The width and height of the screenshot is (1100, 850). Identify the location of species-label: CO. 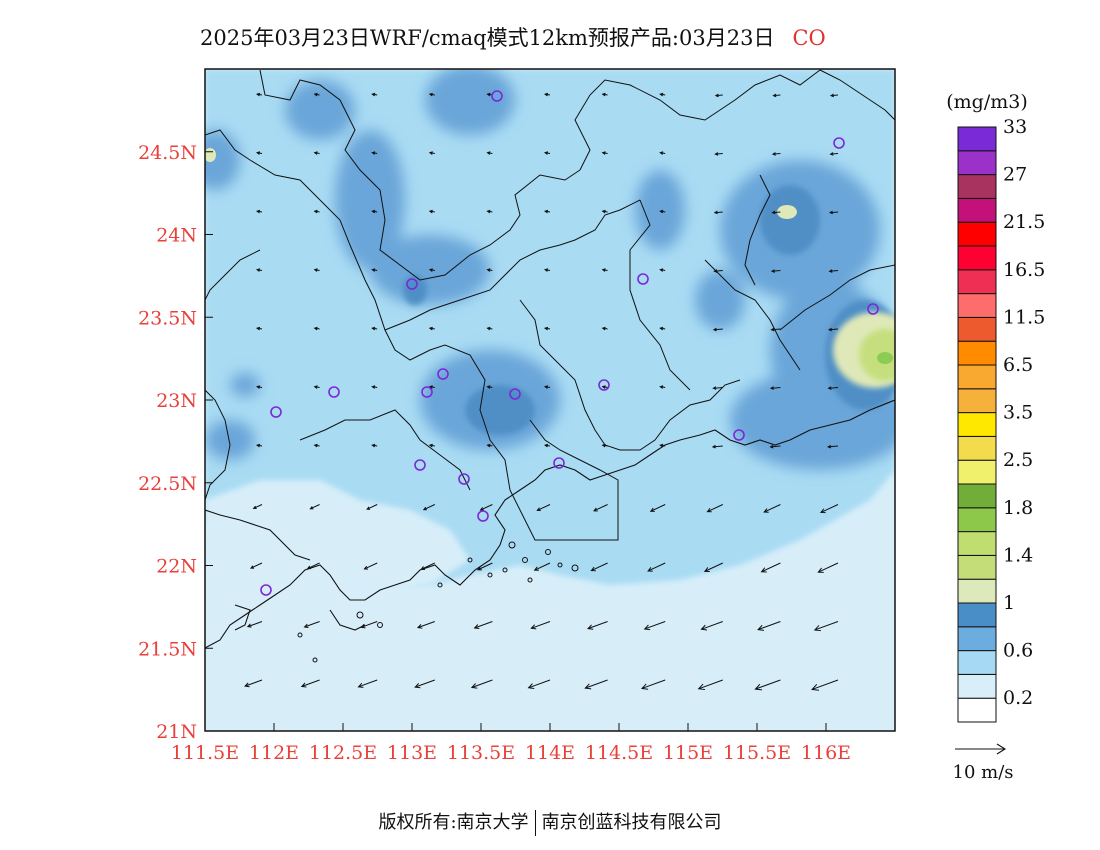
(809, 38).